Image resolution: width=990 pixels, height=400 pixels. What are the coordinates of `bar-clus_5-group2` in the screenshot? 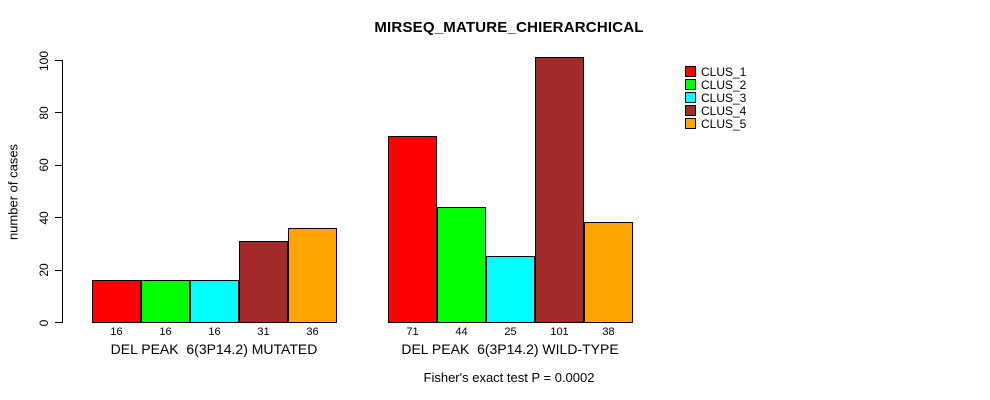 It's located at (608, 272).